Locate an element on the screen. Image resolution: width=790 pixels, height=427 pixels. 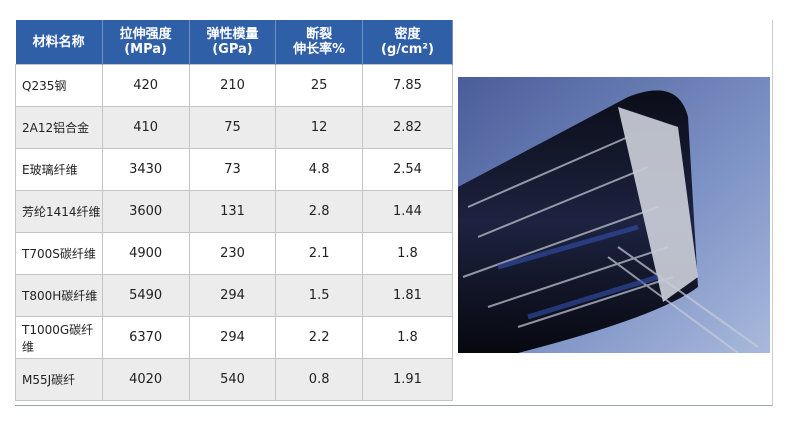
table-row: E玻璃纤维 3430 73 4.8 2.54 is located at coordinates (234, 169).